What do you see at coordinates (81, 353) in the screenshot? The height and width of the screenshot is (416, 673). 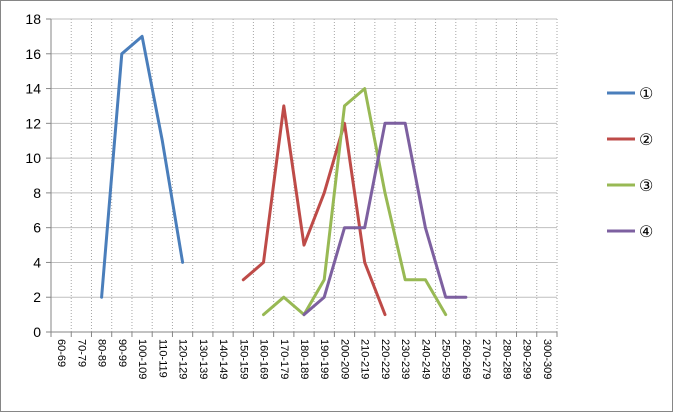 I see `x-tick-label: 70-79` at bounding box center [81, 353].